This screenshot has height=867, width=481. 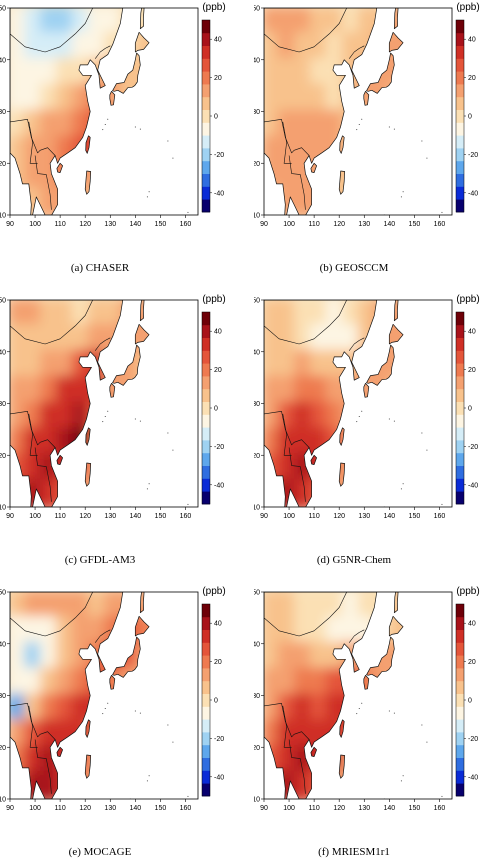 I want to click on y-tick-label: 30, so click(x=257, y=112).